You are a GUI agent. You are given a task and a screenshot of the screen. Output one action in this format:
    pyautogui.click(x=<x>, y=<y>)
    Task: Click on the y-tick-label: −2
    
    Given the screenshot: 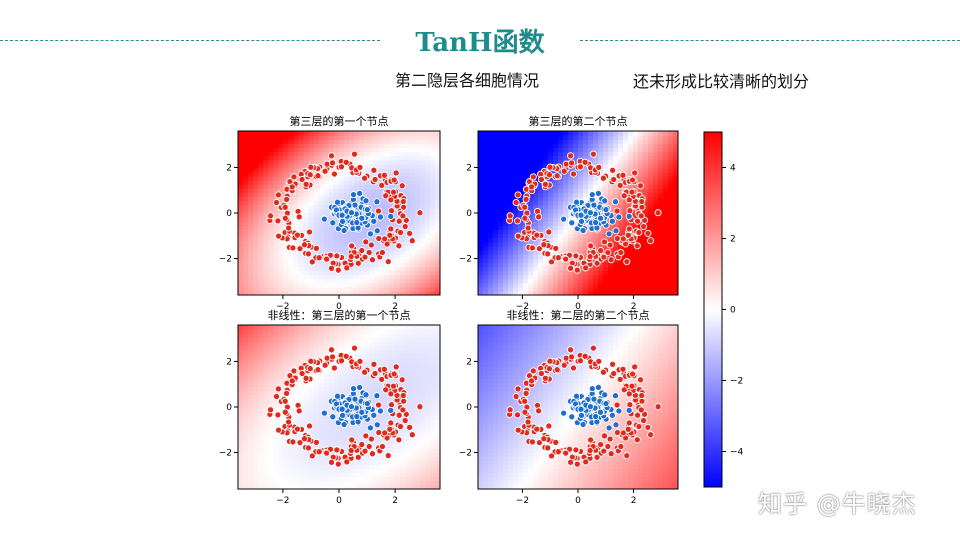 What is the action you would take?
    pyautogui.click(x=225, y=454)
    